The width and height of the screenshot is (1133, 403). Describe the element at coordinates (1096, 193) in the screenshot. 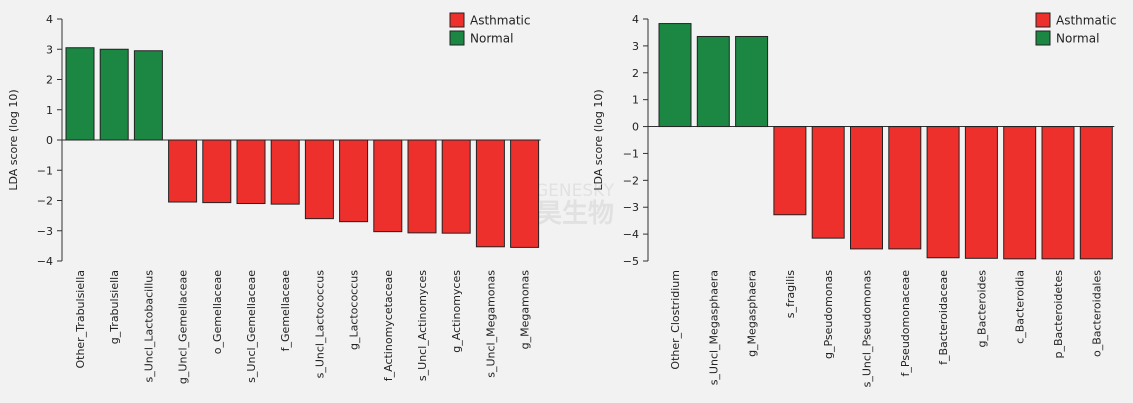

I see `bar-o_Bacteroidales` at that location.